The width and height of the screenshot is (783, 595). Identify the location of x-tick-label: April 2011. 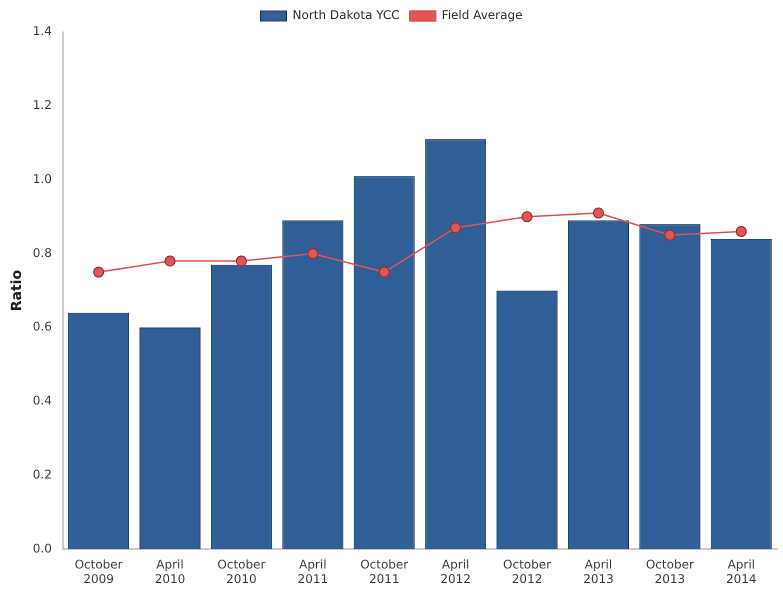
(313, 572).